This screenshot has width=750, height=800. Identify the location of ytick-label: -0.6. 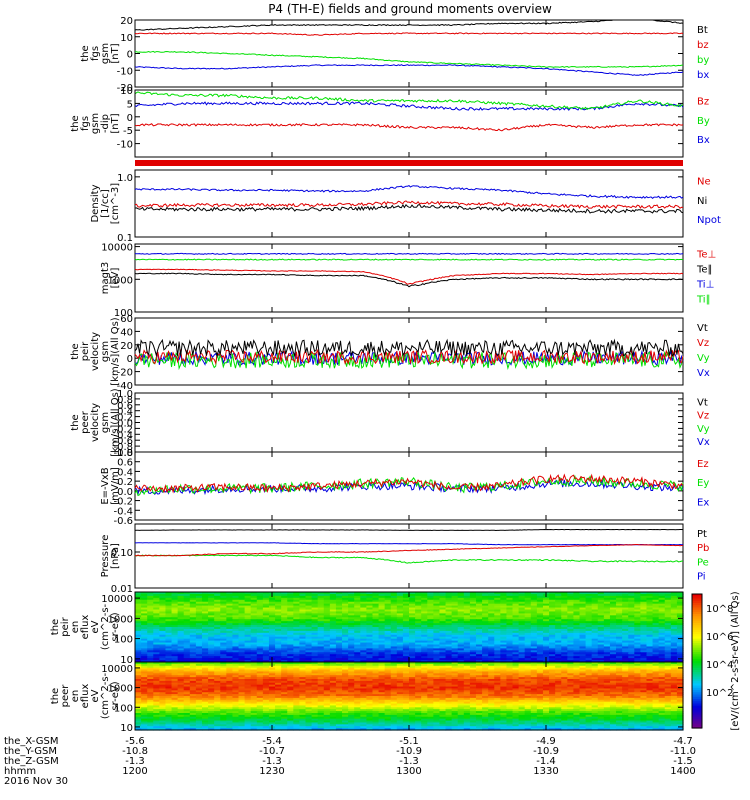
(123, 441).